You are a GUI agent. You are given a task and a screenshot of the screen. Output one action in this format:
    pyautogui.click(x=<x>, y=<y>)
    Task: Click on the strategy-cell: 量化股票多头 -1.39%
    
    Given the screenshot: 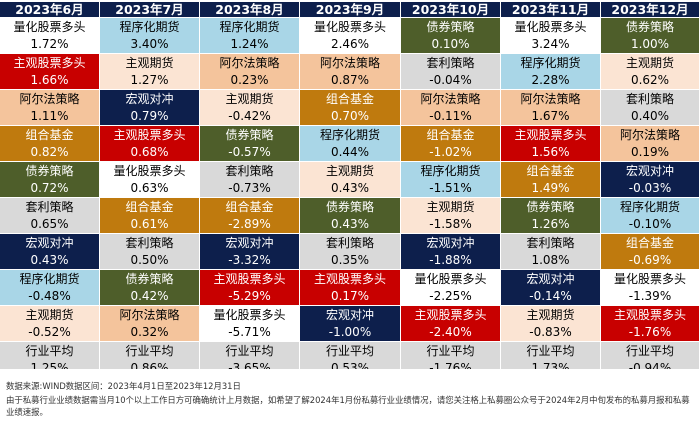 What is the action you would take?
    pyautogui.click(x=650, y=287)
    